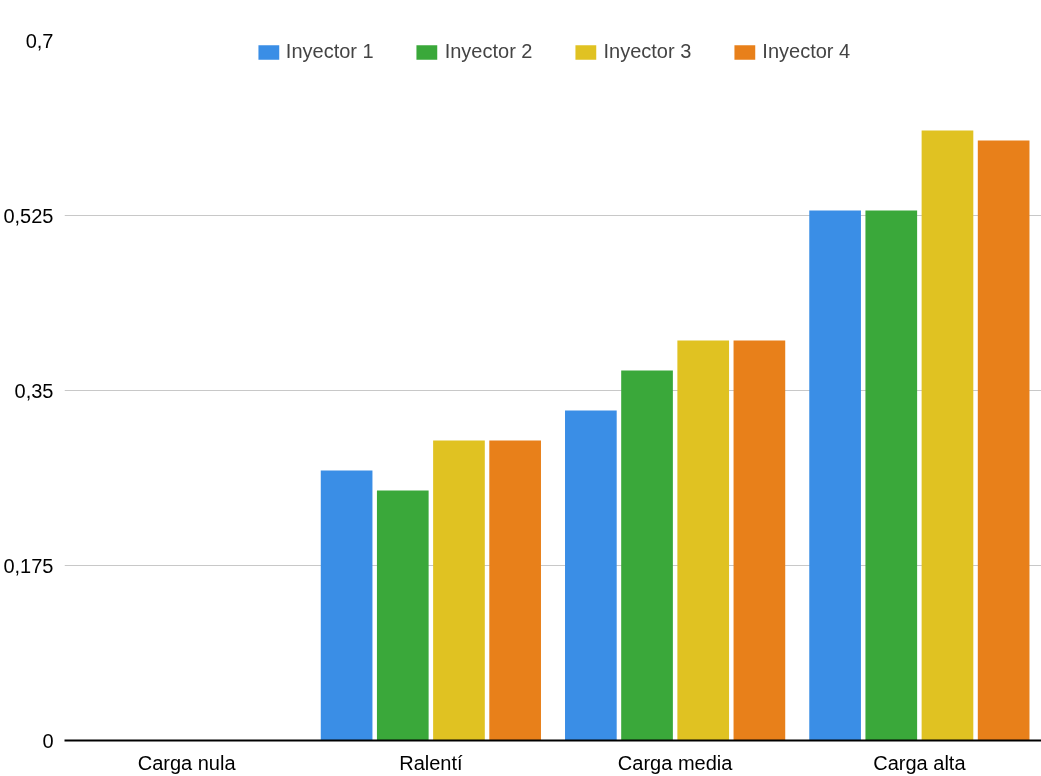  Describe the element at coordinates (39, 40) in the screenshot. I see `y-tick-label: 0,7` at that location.